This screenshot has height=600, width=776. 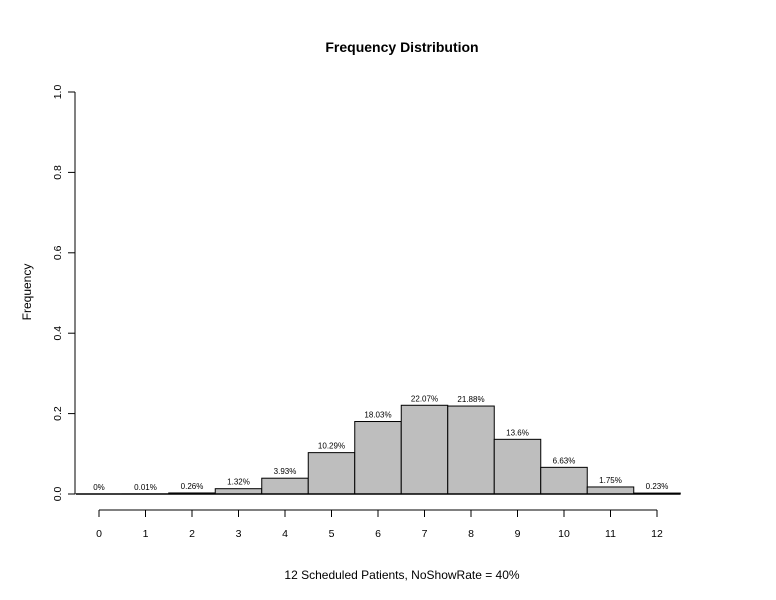 I want to click on x-tick-label: 8, so click(x=471, y=534).